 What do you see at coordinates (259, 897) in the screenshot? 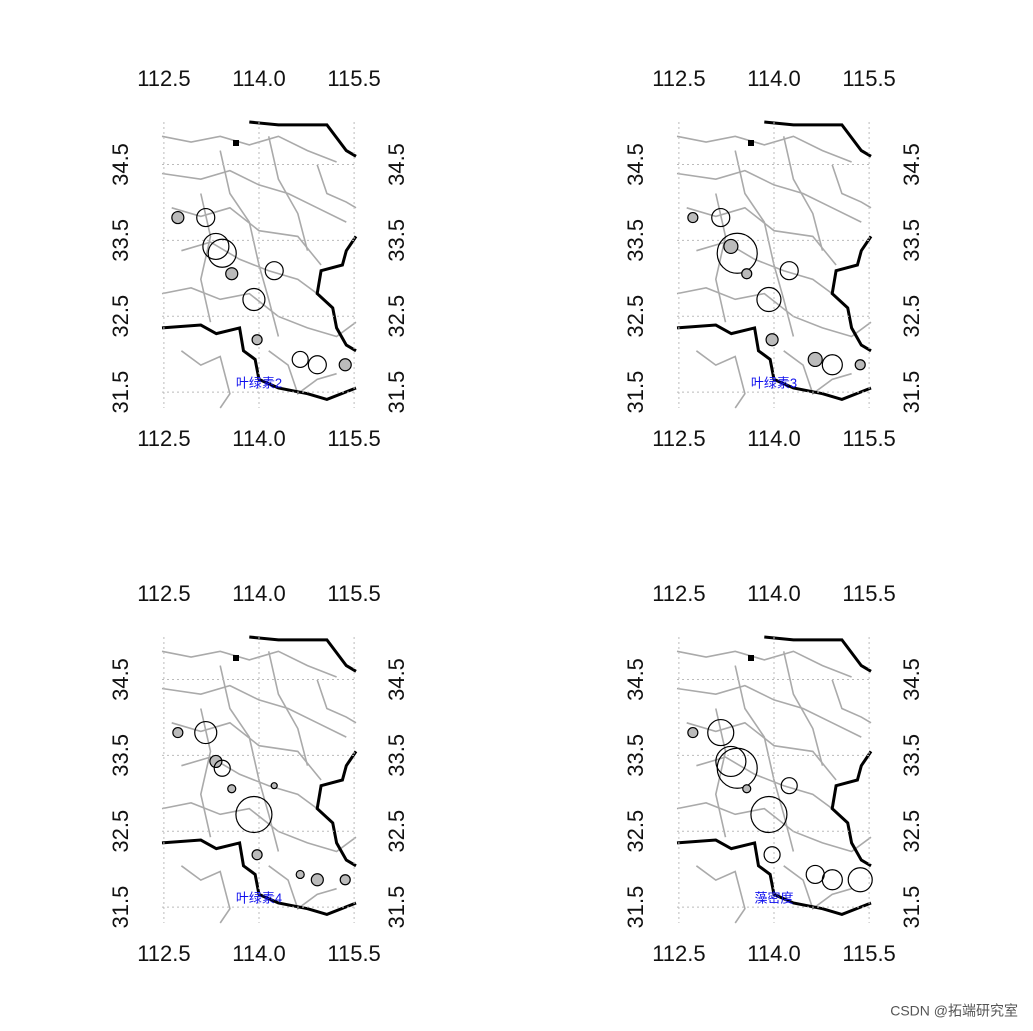
I see `panel-label: 叶绿素4` at bounding box center [259, 897].